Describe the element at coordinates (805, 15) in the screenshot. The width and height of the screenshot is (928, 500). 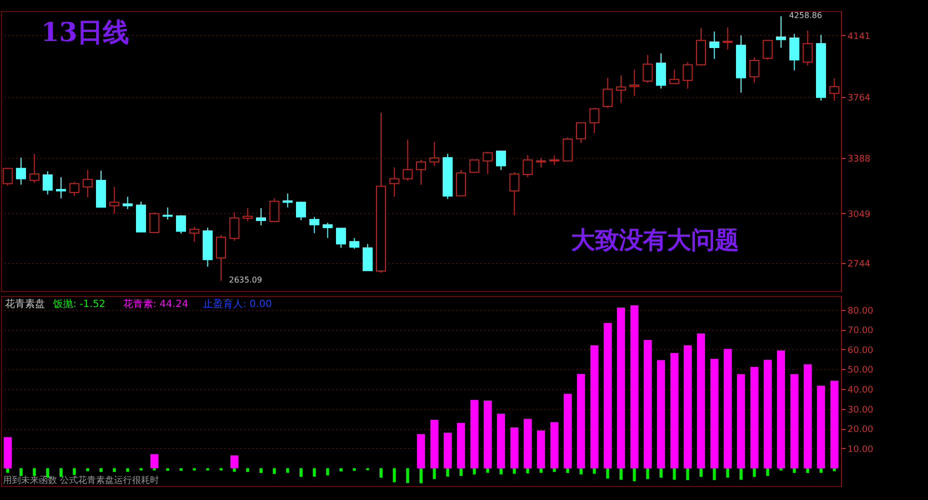
I see `annotation: 4258.86` at that location.